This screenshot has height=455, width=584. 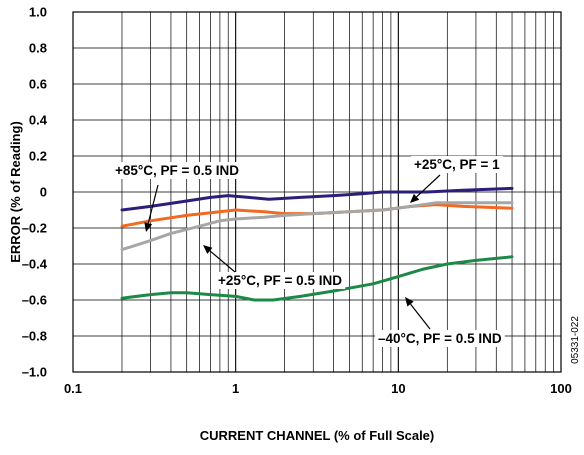 I want to click on y-tick-label: 0, so click(x=43, y=192).